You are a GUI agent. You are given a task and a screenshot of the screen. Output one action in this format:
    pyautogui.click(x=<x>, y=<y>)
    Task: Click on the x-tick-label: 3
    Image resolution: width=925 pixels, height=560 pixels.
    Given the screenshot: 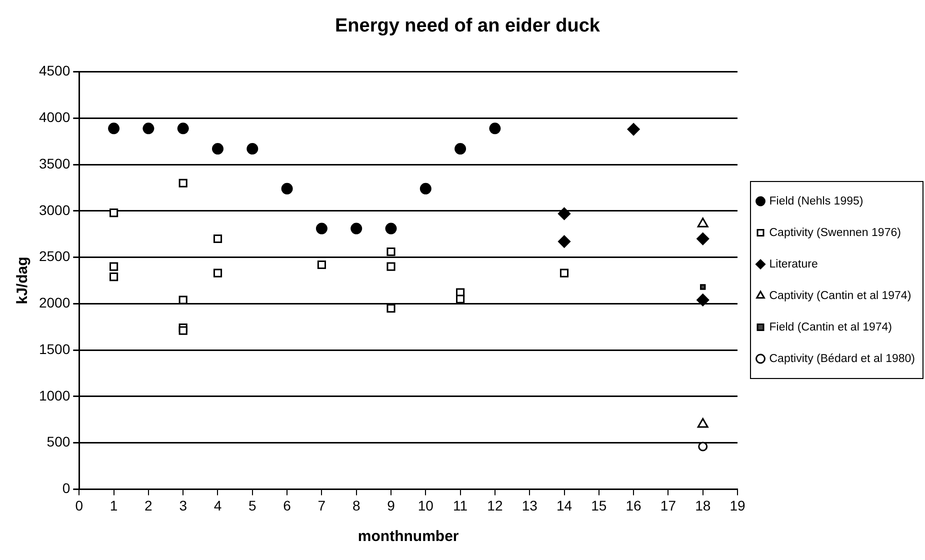 What is the action you would take?
    pyautogui.click(x=183, y=505)
    